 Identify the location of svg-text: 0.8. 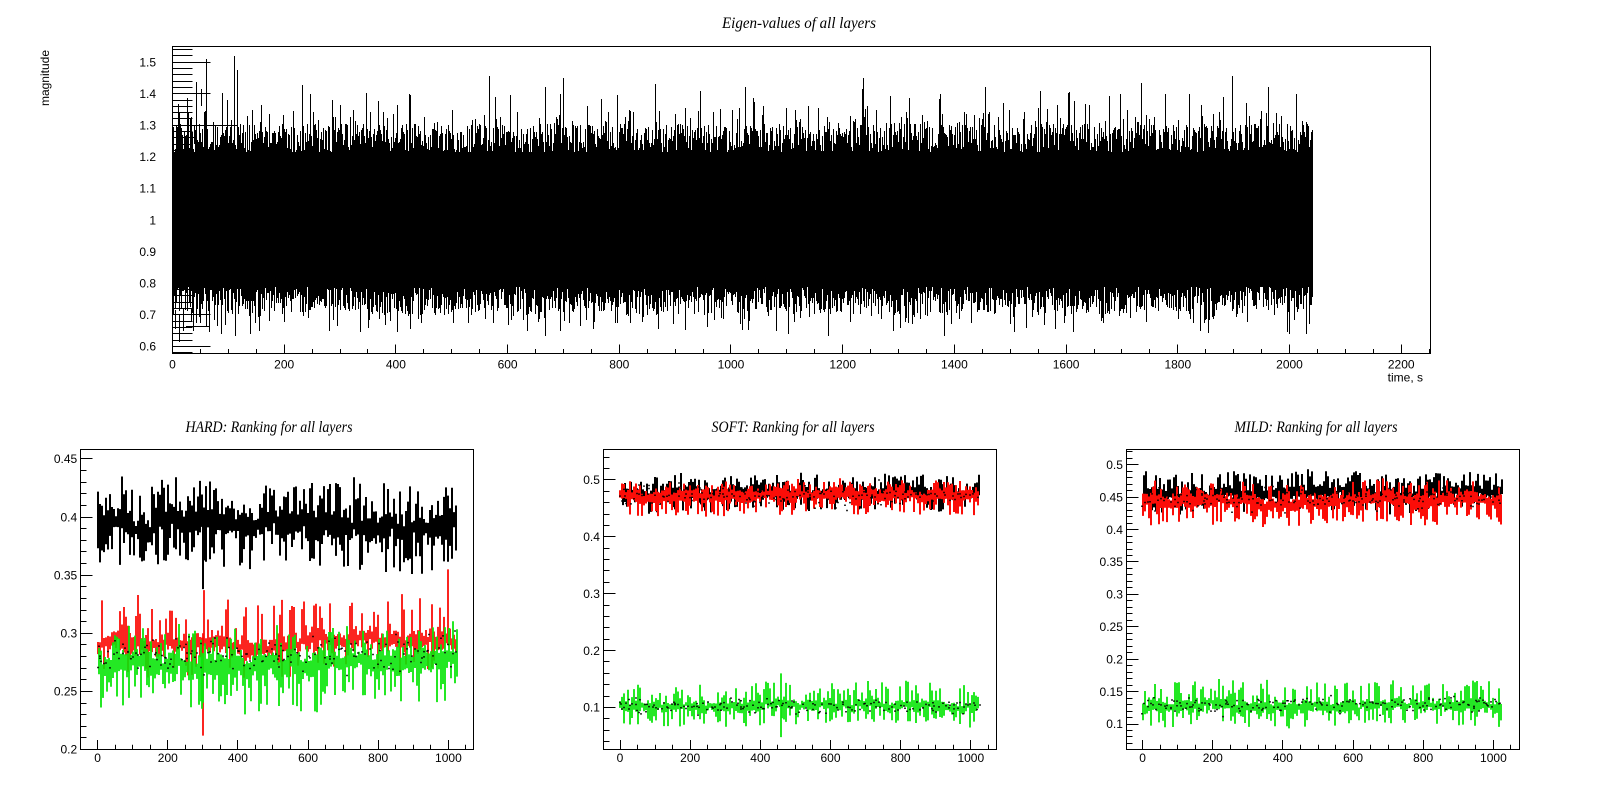
(147, 284).